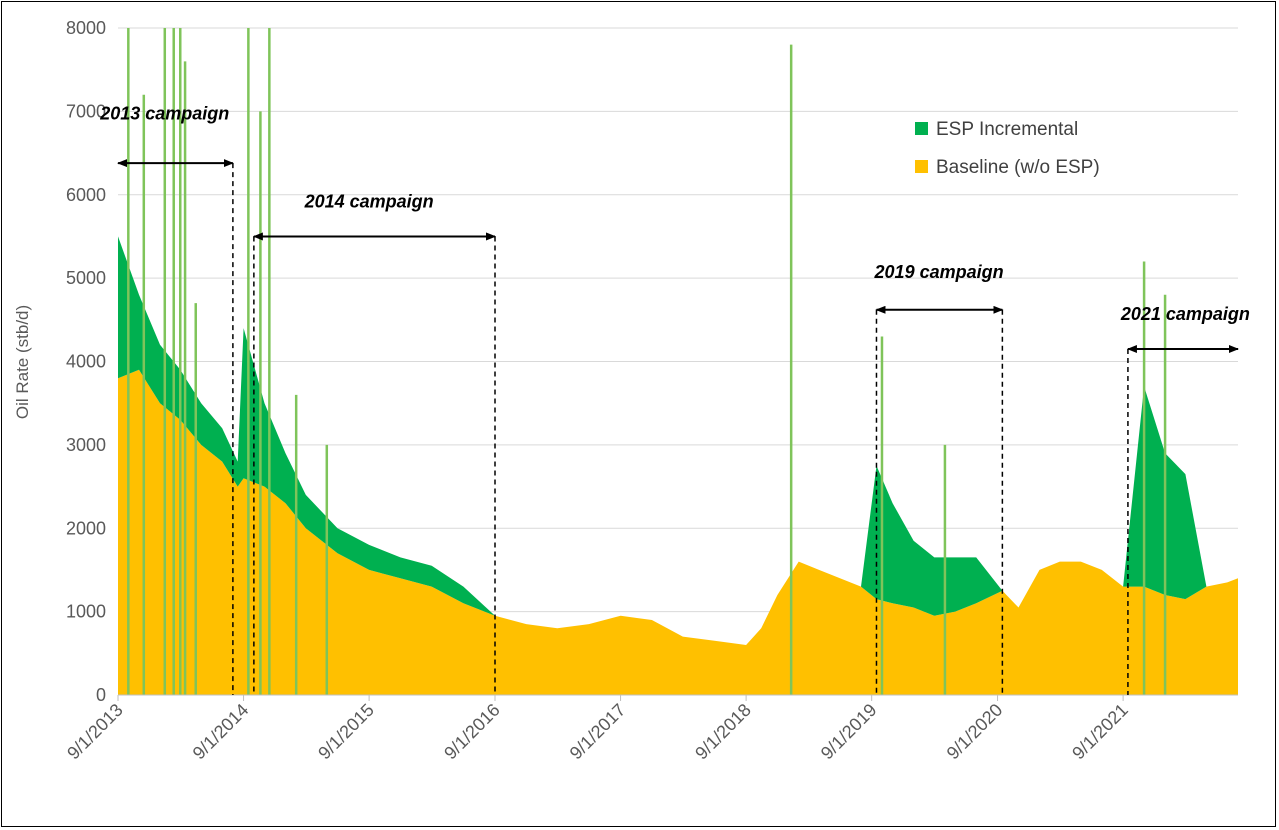 This screenshot has width=1279, height=830. Describe the element at coordinates (939, 272) in the screenshot. I see `campaign-label: 2019 campaign` at that location.